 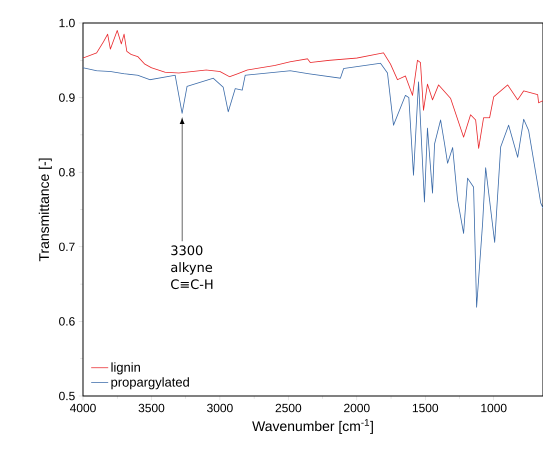 What do you see at coordinates (45, 210) in the screenshot?
I see `y-axis-title: Transmittance [-]` at bounding box center [45, 210].